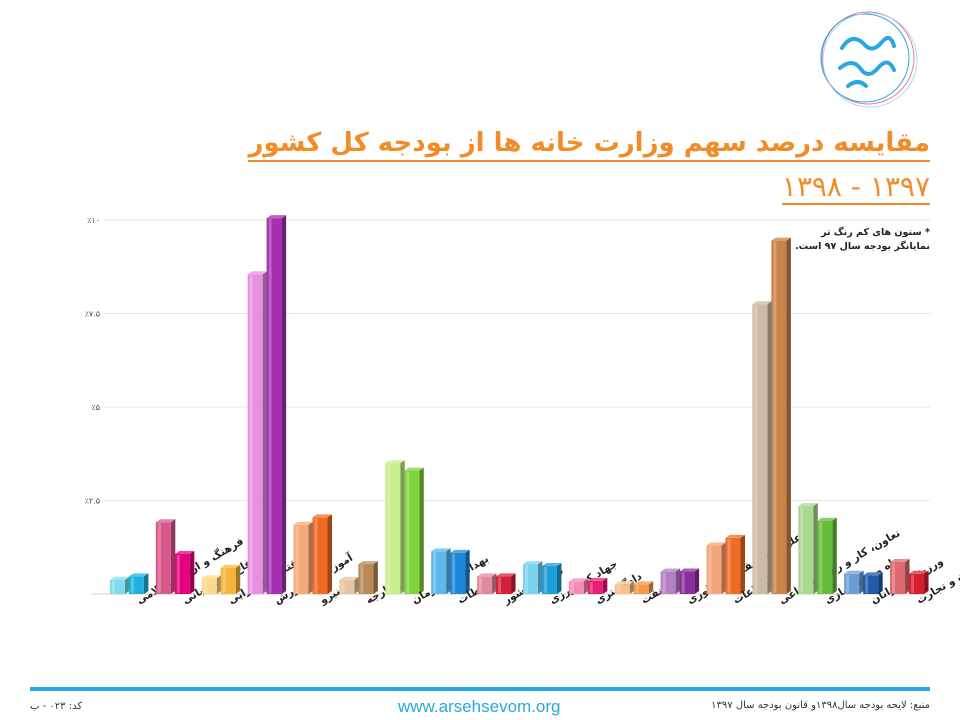 This screenshot has height=720, width=960. What do you see at coordinates (479, 706) in the screenshot?
I see `website-link: www.arsehsevom.org` at bounding box center [479, 706].